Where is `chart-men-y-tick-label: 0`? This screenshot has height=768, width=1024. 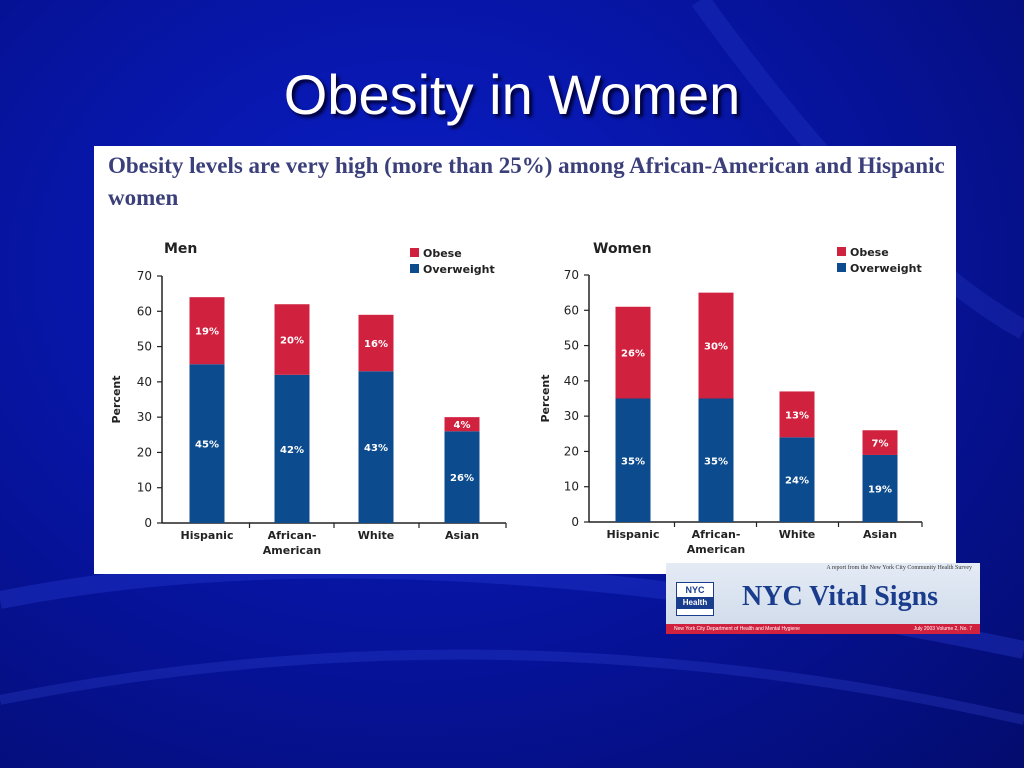
chart-men-y-tick-label: 0 is located at coordinates (148, 523).